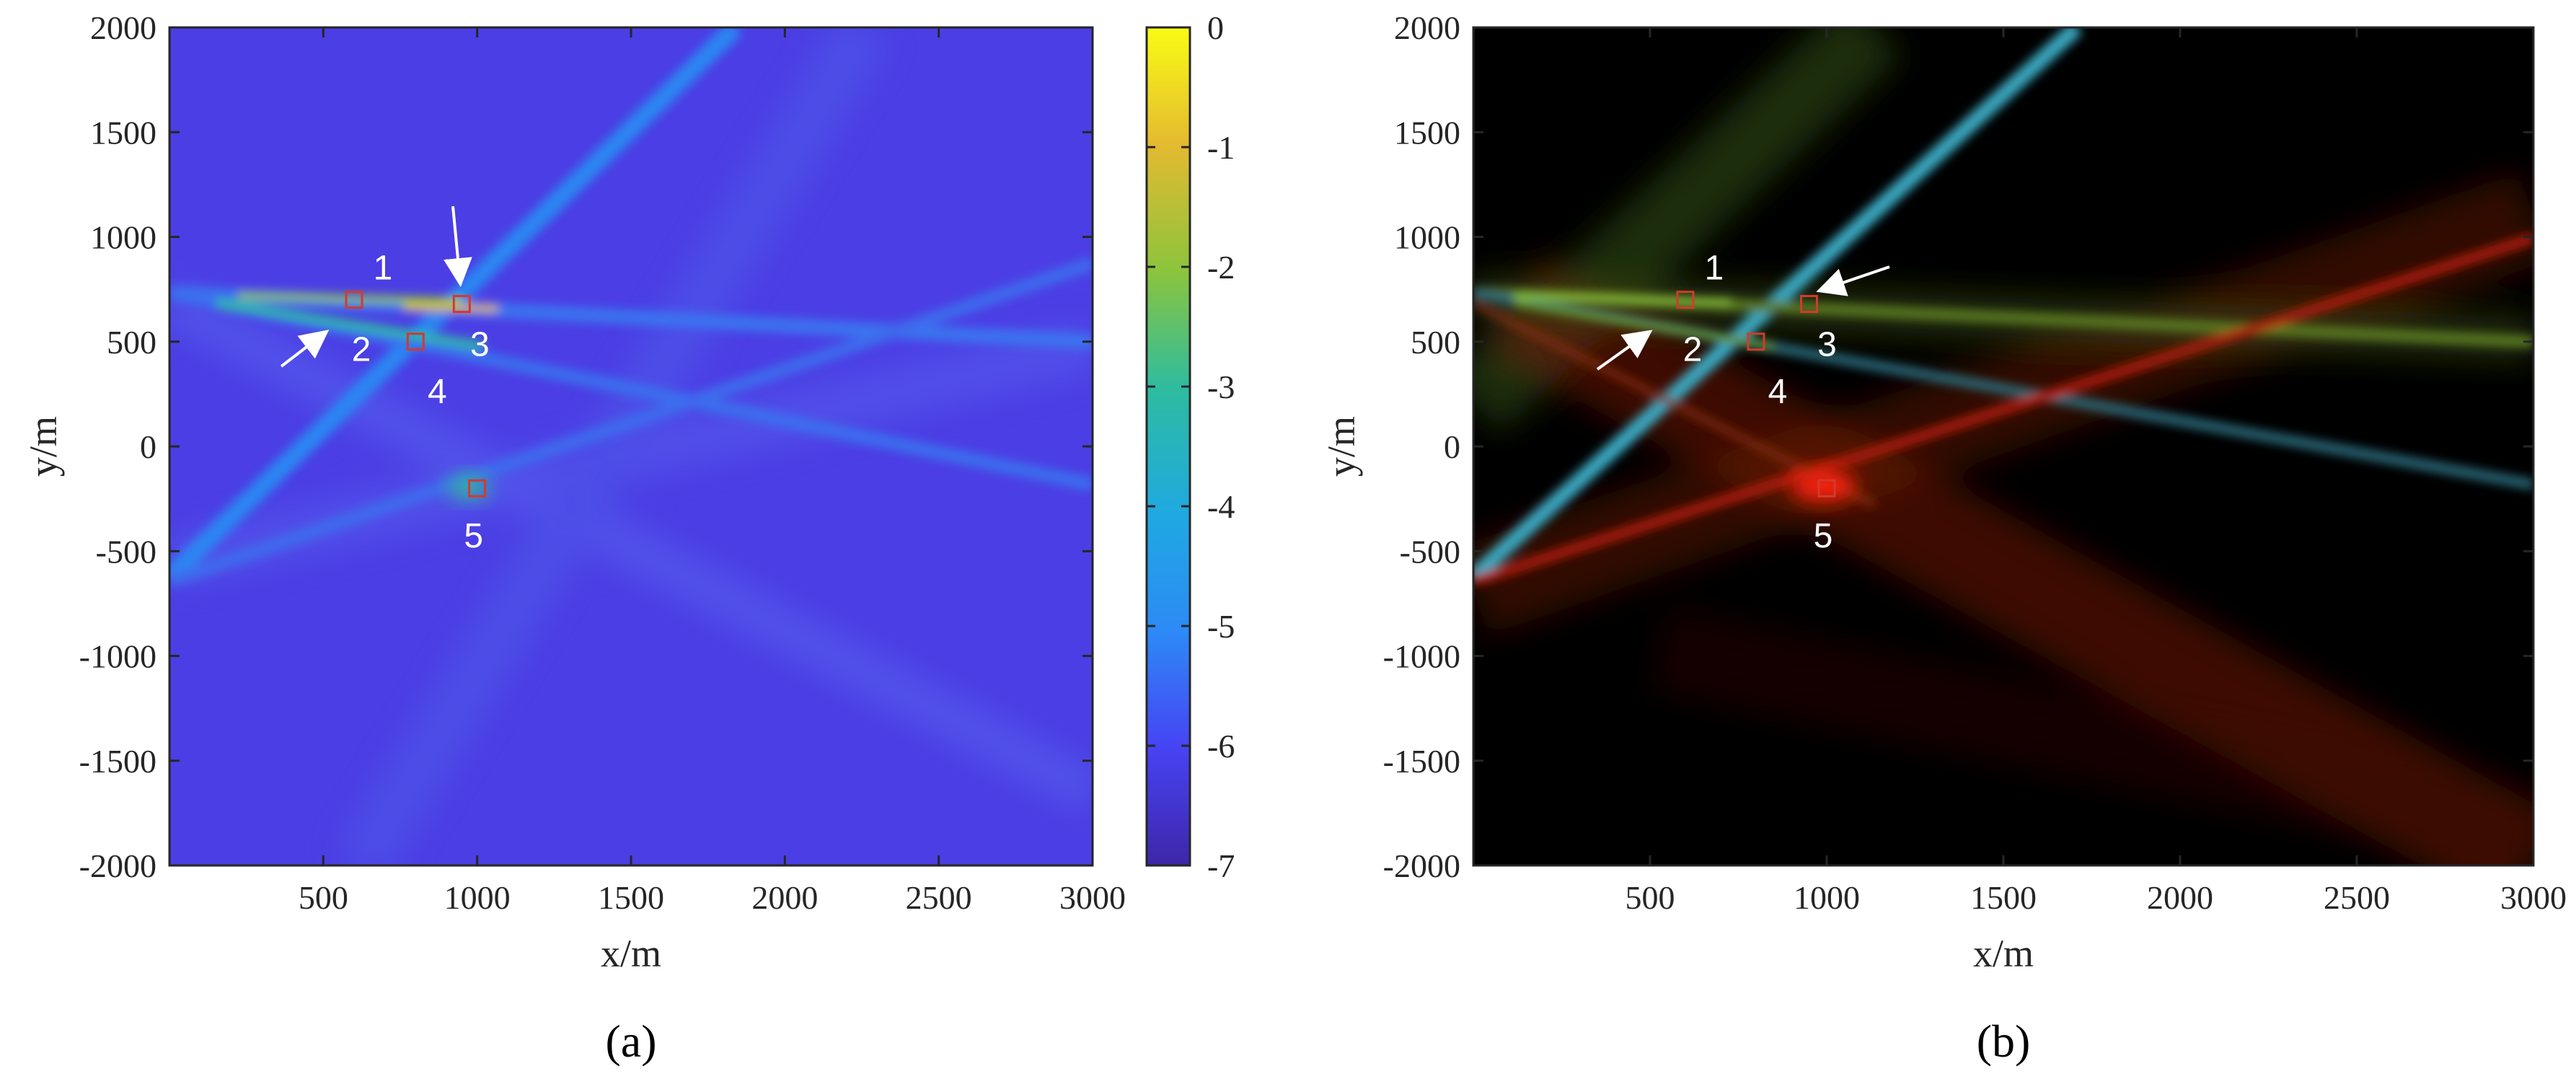 This screenshot has height=1084, width=2576. Describe the element at coordinates (631, 953) in the screenshot. I see `x-axis-label-a: x/m` at that location.